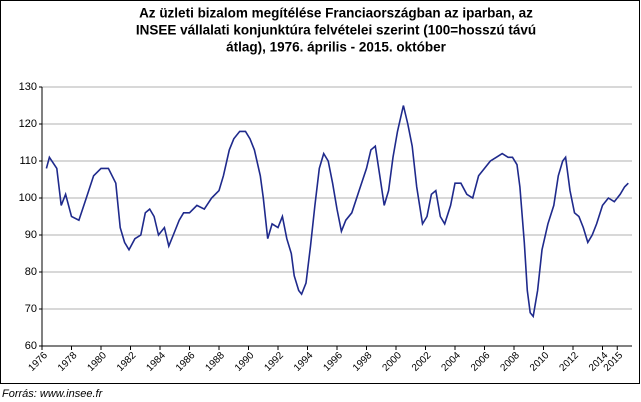 The height and width of the screenshot is (402, 641). What do you see at coordinates (28, 198) in the screenshot?
I see `y-tick-label: 100` at bounding box center [28, 198].